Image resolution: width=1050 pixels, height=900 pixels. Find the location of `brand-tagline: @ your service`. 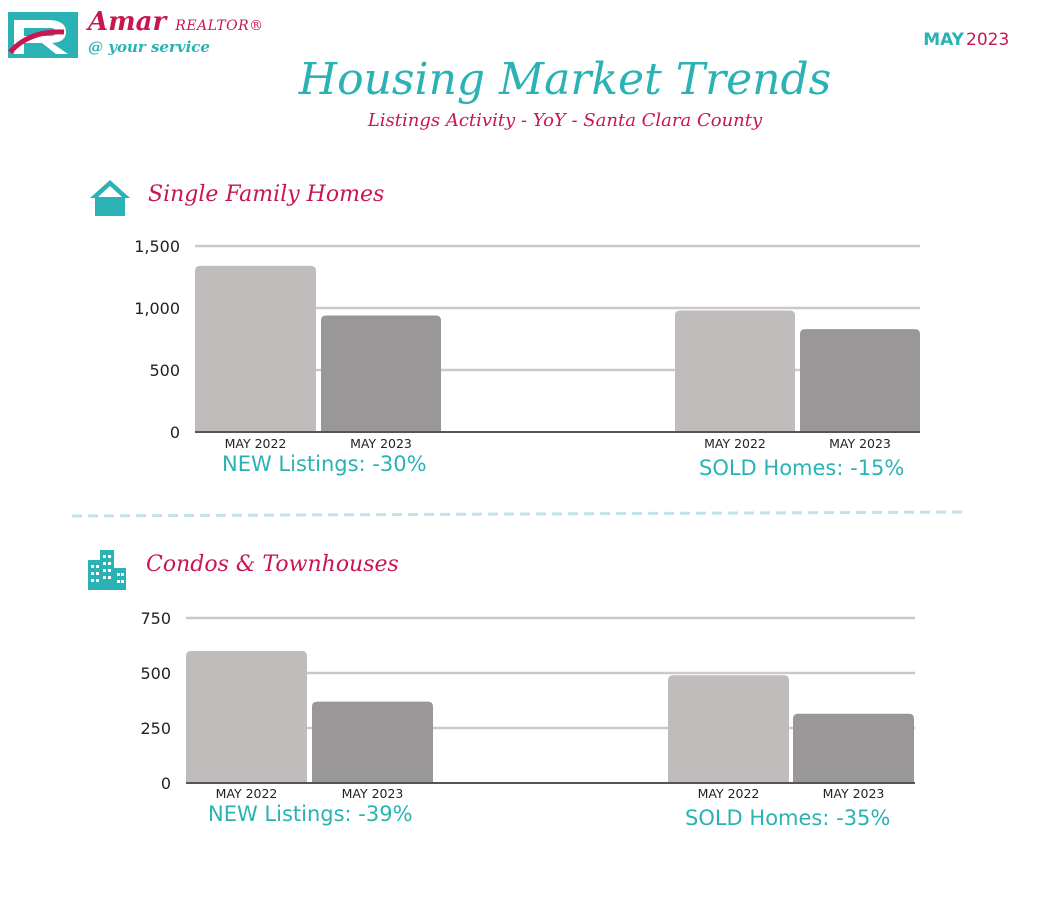

brand-tagline: @ your service is located at coordinates (149, 47).